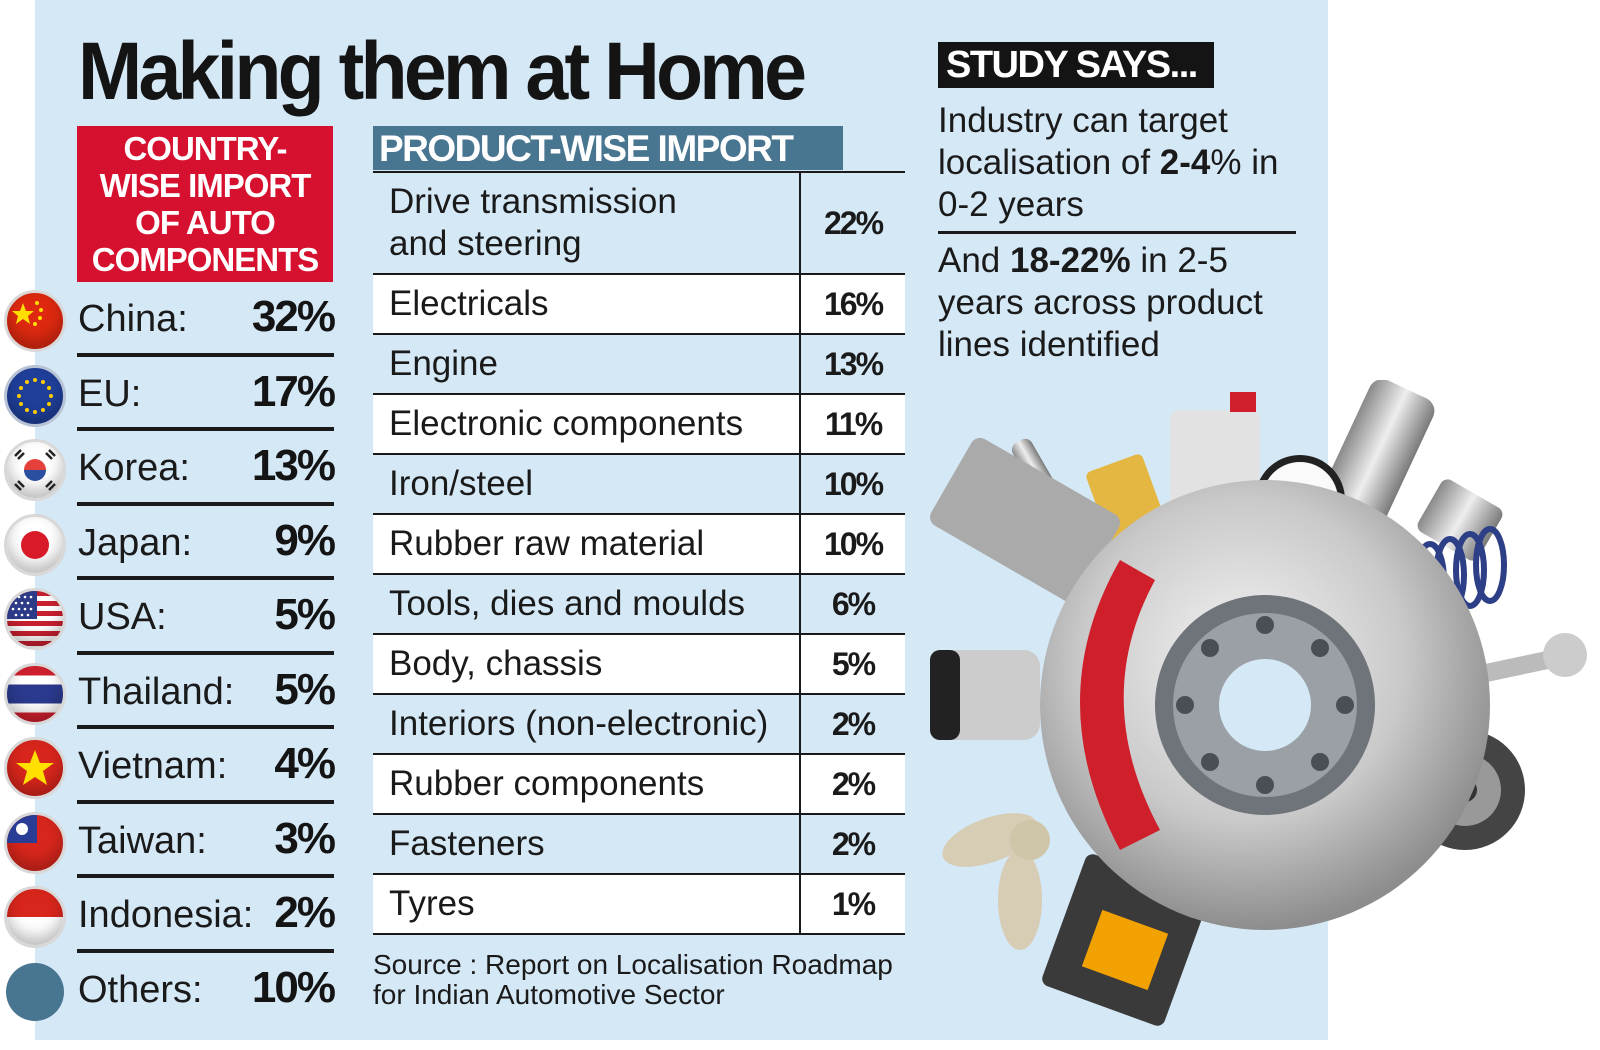  I want to click on table-row: Tools, dies and moulds 6%, so click(639, 605).